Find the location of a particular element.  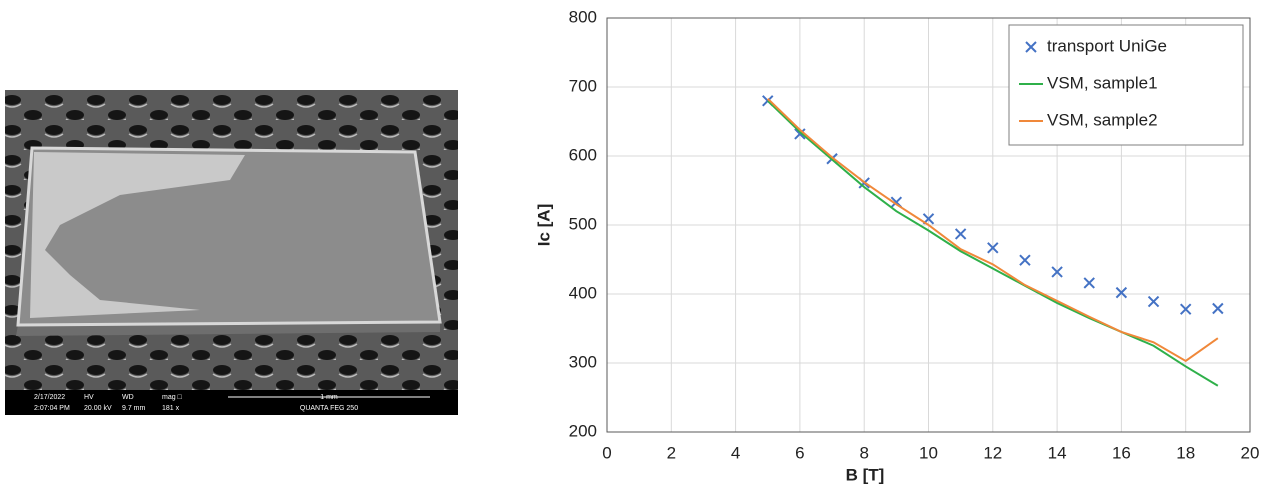

x-tick-label: 2 is located at coordinates (671, 452).